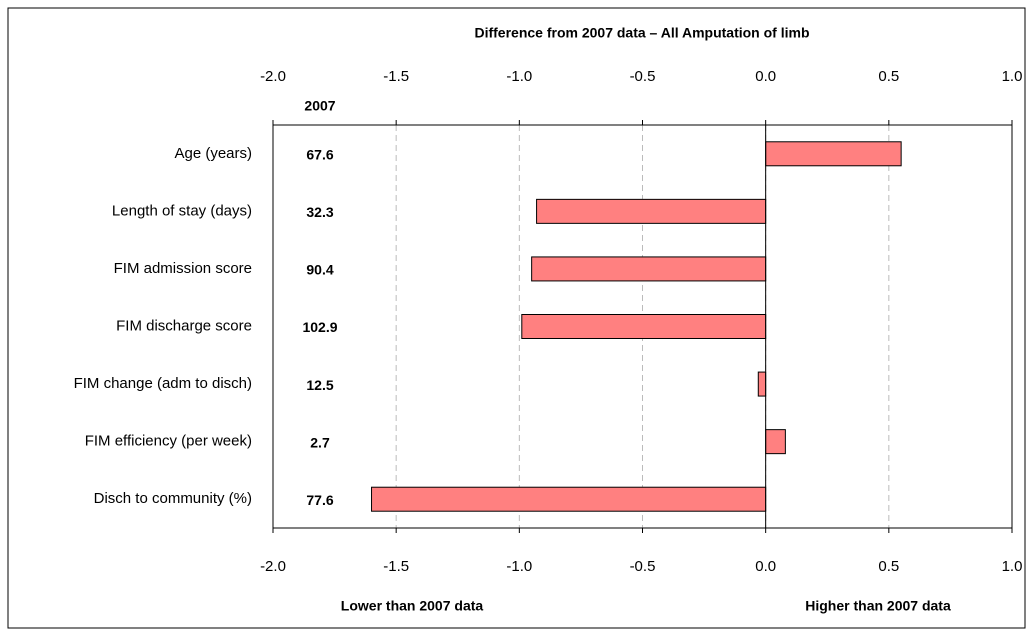  Describe the element at coordinates (163, 383) in the screenshot. I see `y-tick-label: FIM change (adm to disch)` at that location.